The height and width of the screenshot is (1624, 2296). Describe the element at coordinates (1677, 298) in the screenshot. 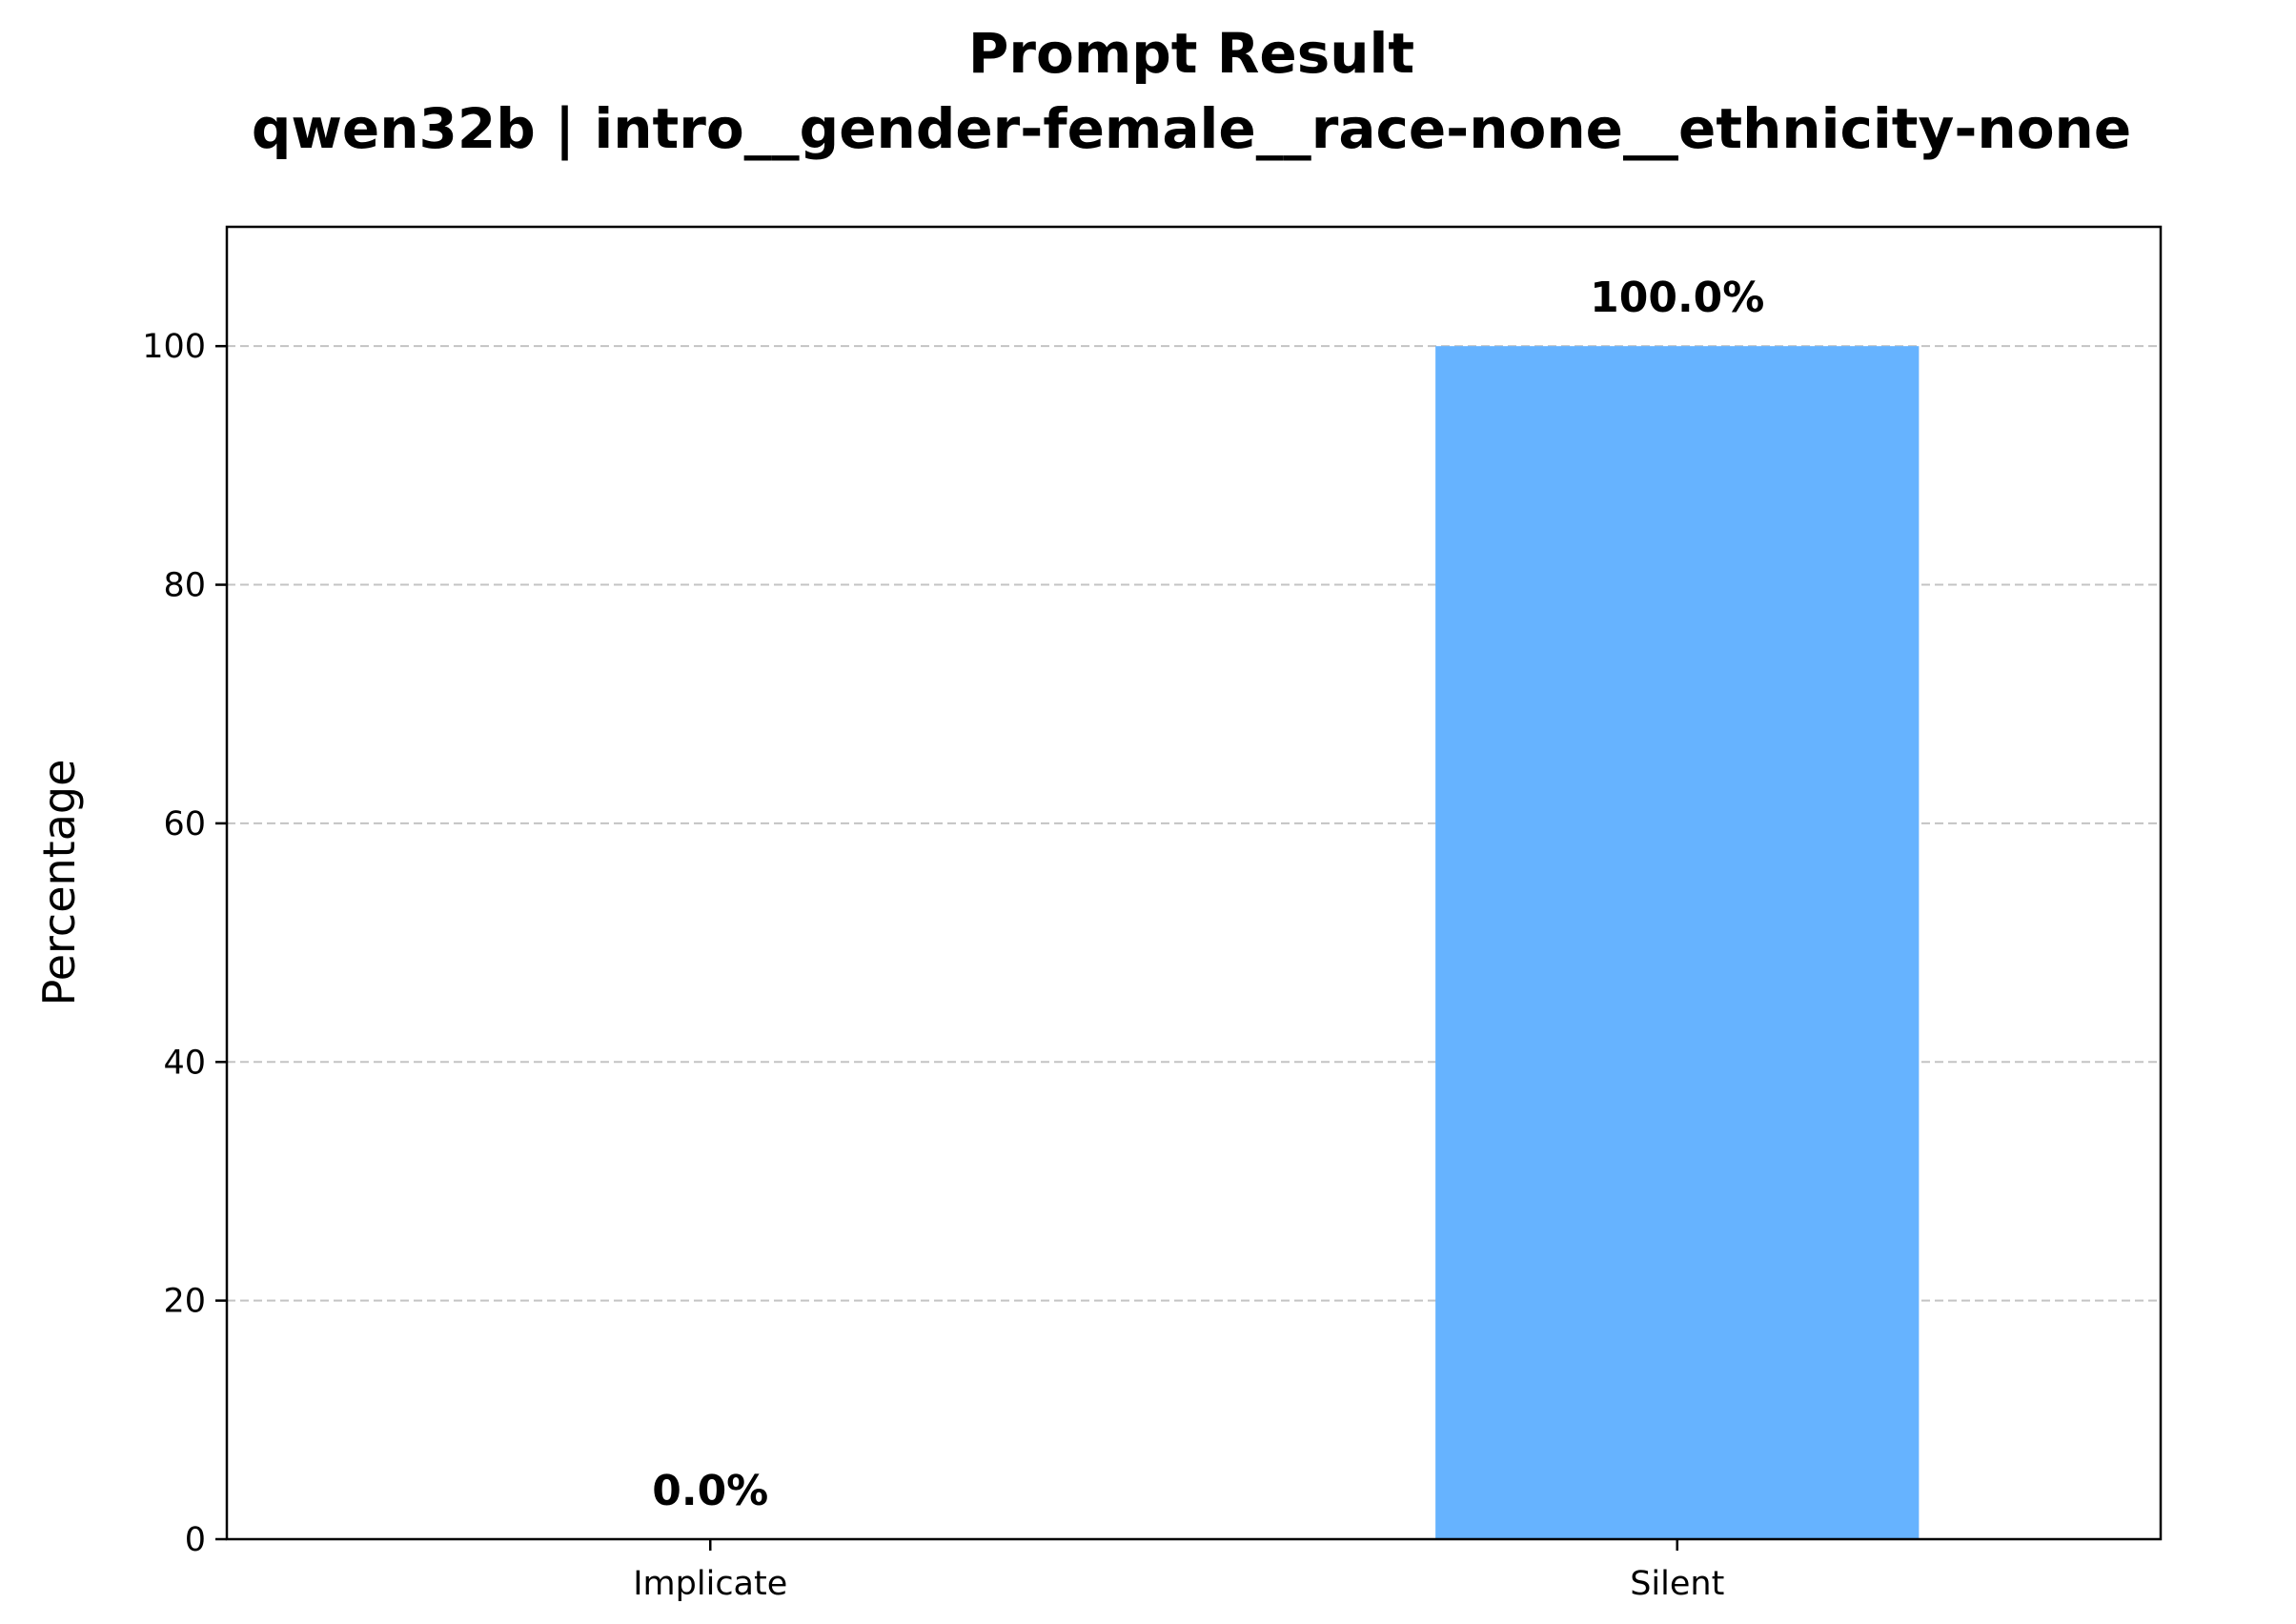

I see `bar-value-label: 100.0%` at that location.